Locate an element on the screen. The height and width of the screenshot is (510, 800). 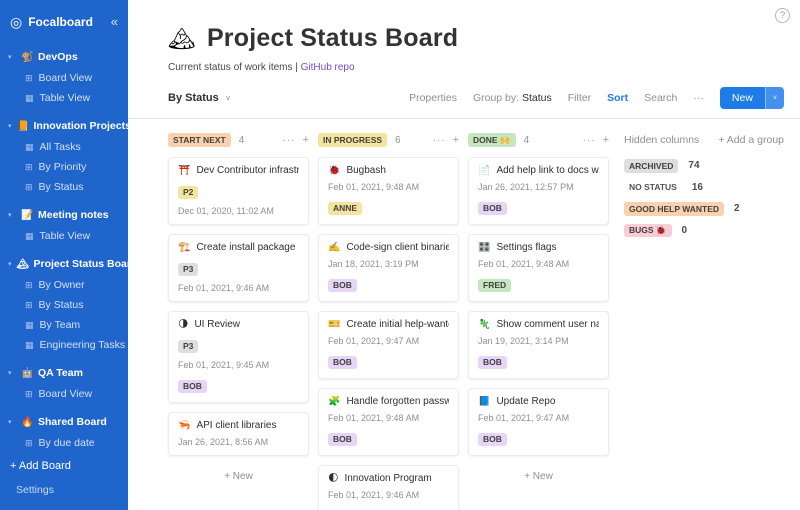
hidden-column-badge: ARCHIVED is located at coordinates (651, 166).